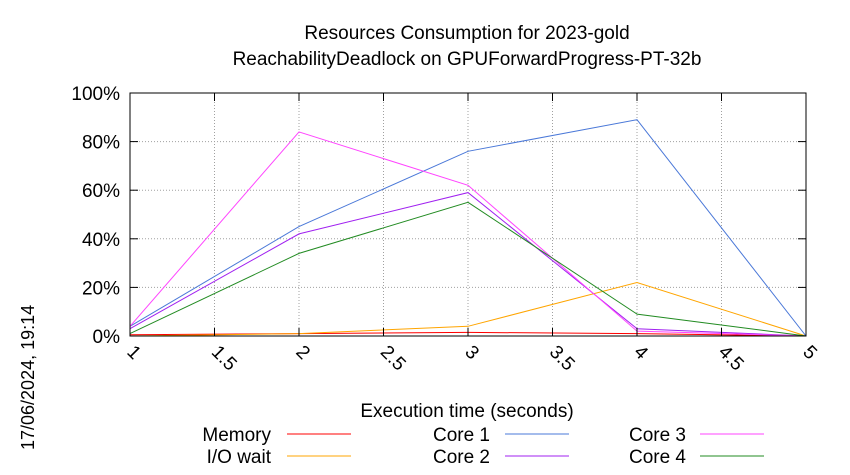 The width and height of the screenshot is (850, 475). I want to click on x-tick-label: 3, so click(471, 353).